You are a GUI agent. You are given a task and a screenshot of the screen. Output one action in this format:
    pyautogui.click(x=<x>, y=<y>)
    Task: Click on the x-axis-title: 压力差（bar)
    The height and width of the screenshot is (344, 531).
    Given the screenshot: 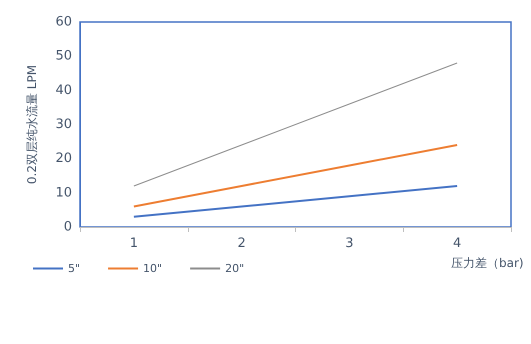 What is the action you would take?
    pyautogui.click(x=487, y=263)
    